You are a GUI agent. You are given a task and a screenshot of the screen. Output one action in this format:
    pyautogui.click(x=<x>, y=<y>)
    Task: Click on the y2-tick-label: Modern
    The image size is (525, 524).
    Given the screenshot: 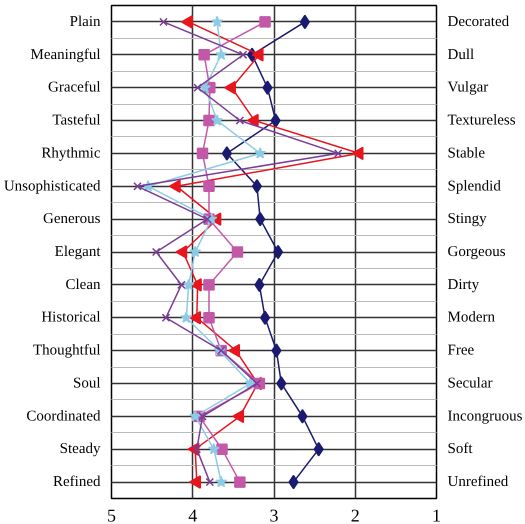 What is the action you would take?
    pyautogui.click(x=472, y=318)
    